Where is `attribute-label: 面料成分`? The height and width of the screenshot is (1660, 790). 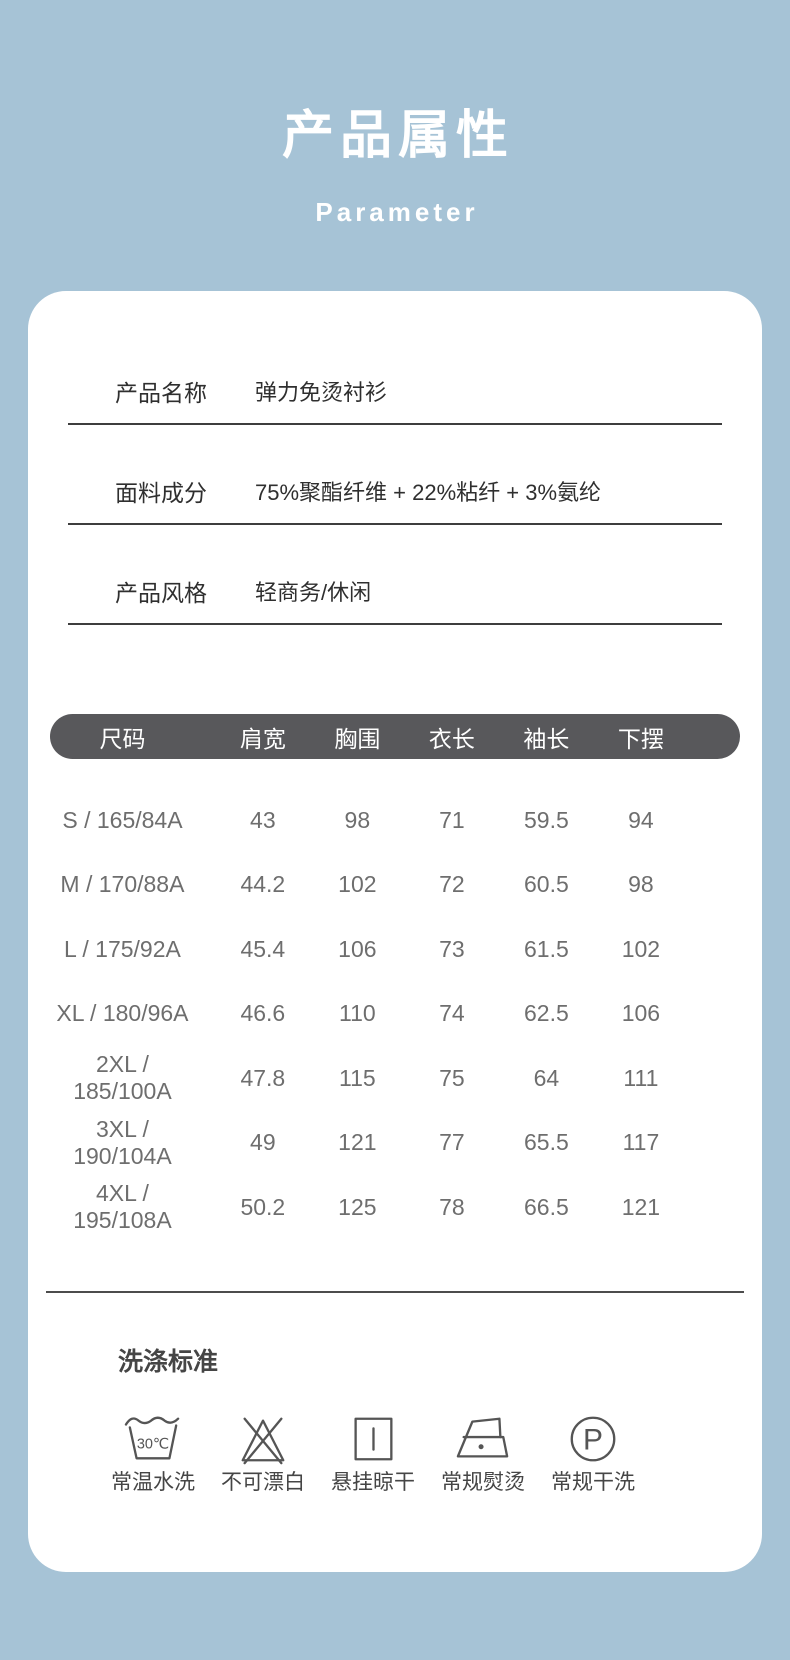
attribute-label: 面料成分 is located at coordinates (161, 493).